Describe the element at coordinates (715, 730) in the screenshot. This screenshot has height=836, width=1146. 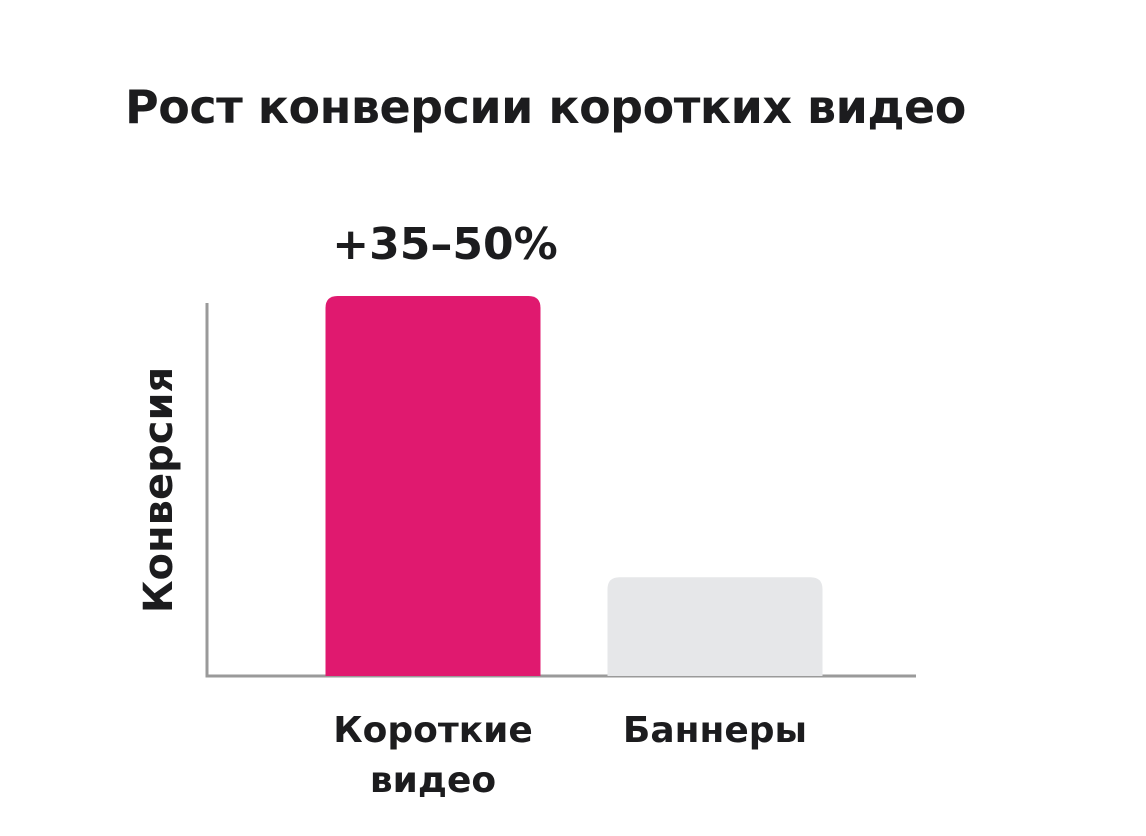
I see `category-label-1-line-0: Баннеры` at that location.